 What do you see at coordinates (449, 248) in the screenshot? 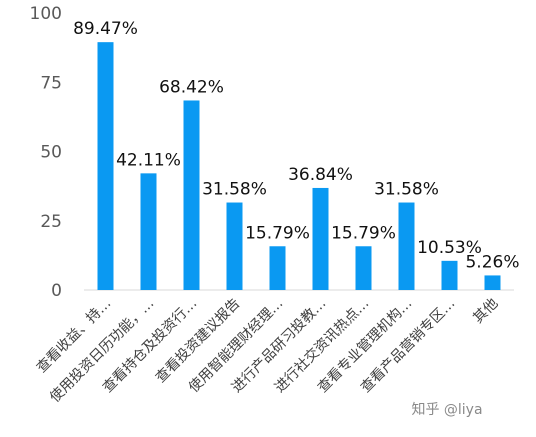
I see `data-label: 10.53%` at bounding box center [449, 248].